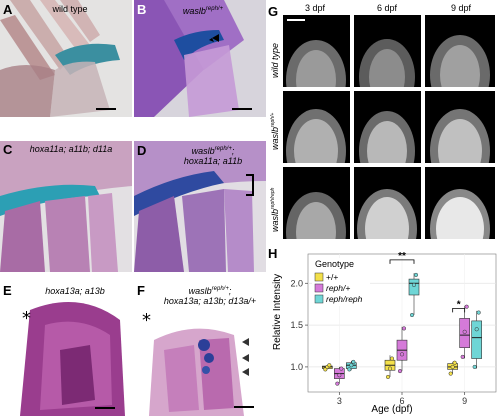 The image size is (504, 416). Describe the element at coordinates (275, 138) in the screenshot. I see `panel-g-row-2-gene: waslb` at that location.